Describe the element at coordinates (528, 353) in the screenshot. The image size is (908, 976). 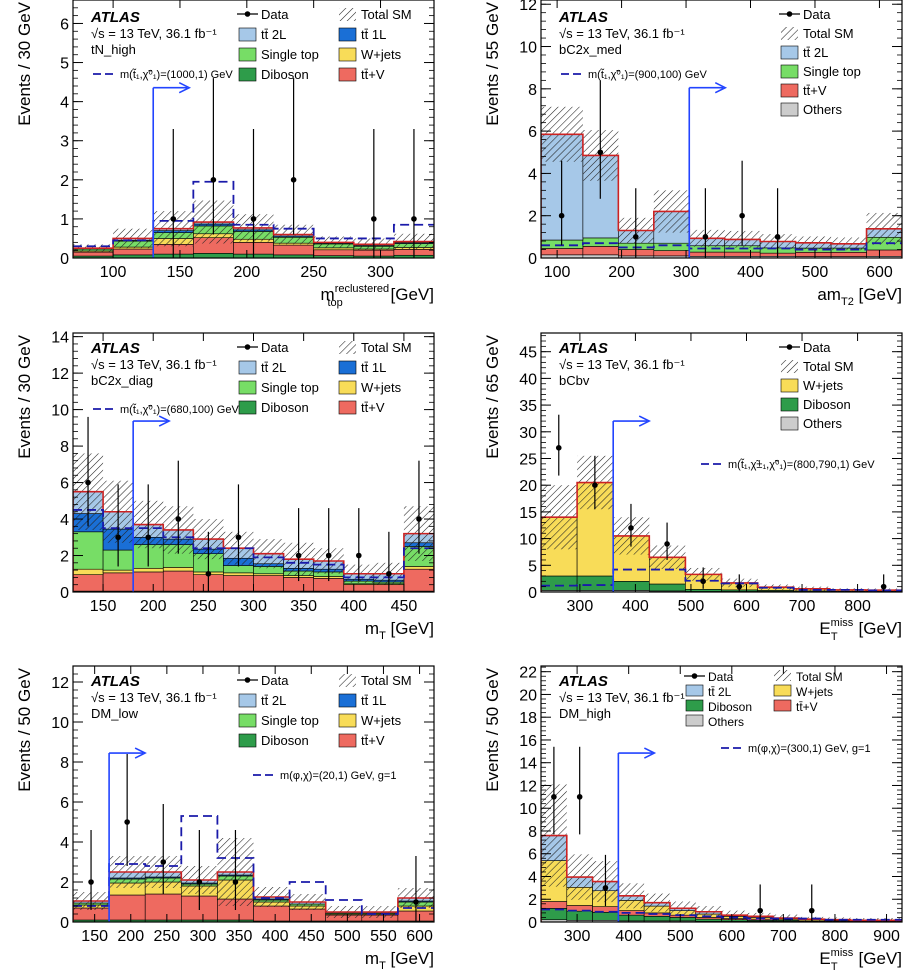
I see `y-tick-label: 45` at that location.